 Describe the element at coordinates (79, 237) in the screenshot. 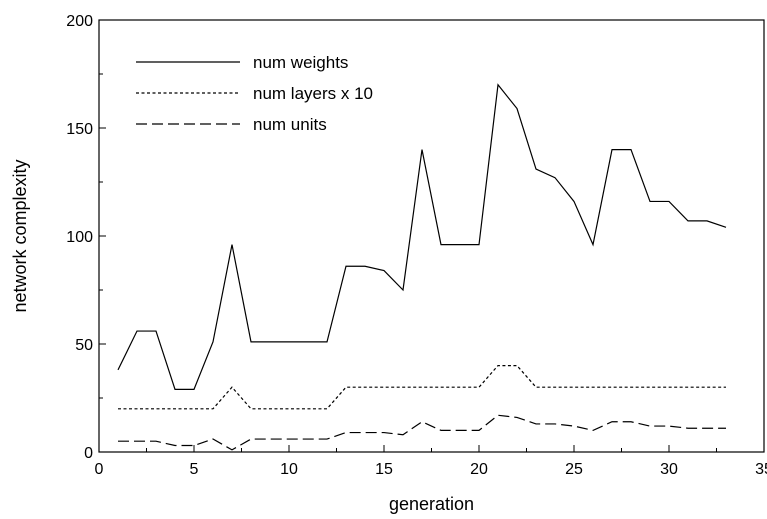

I see `y-tick-label: 100` at that location.